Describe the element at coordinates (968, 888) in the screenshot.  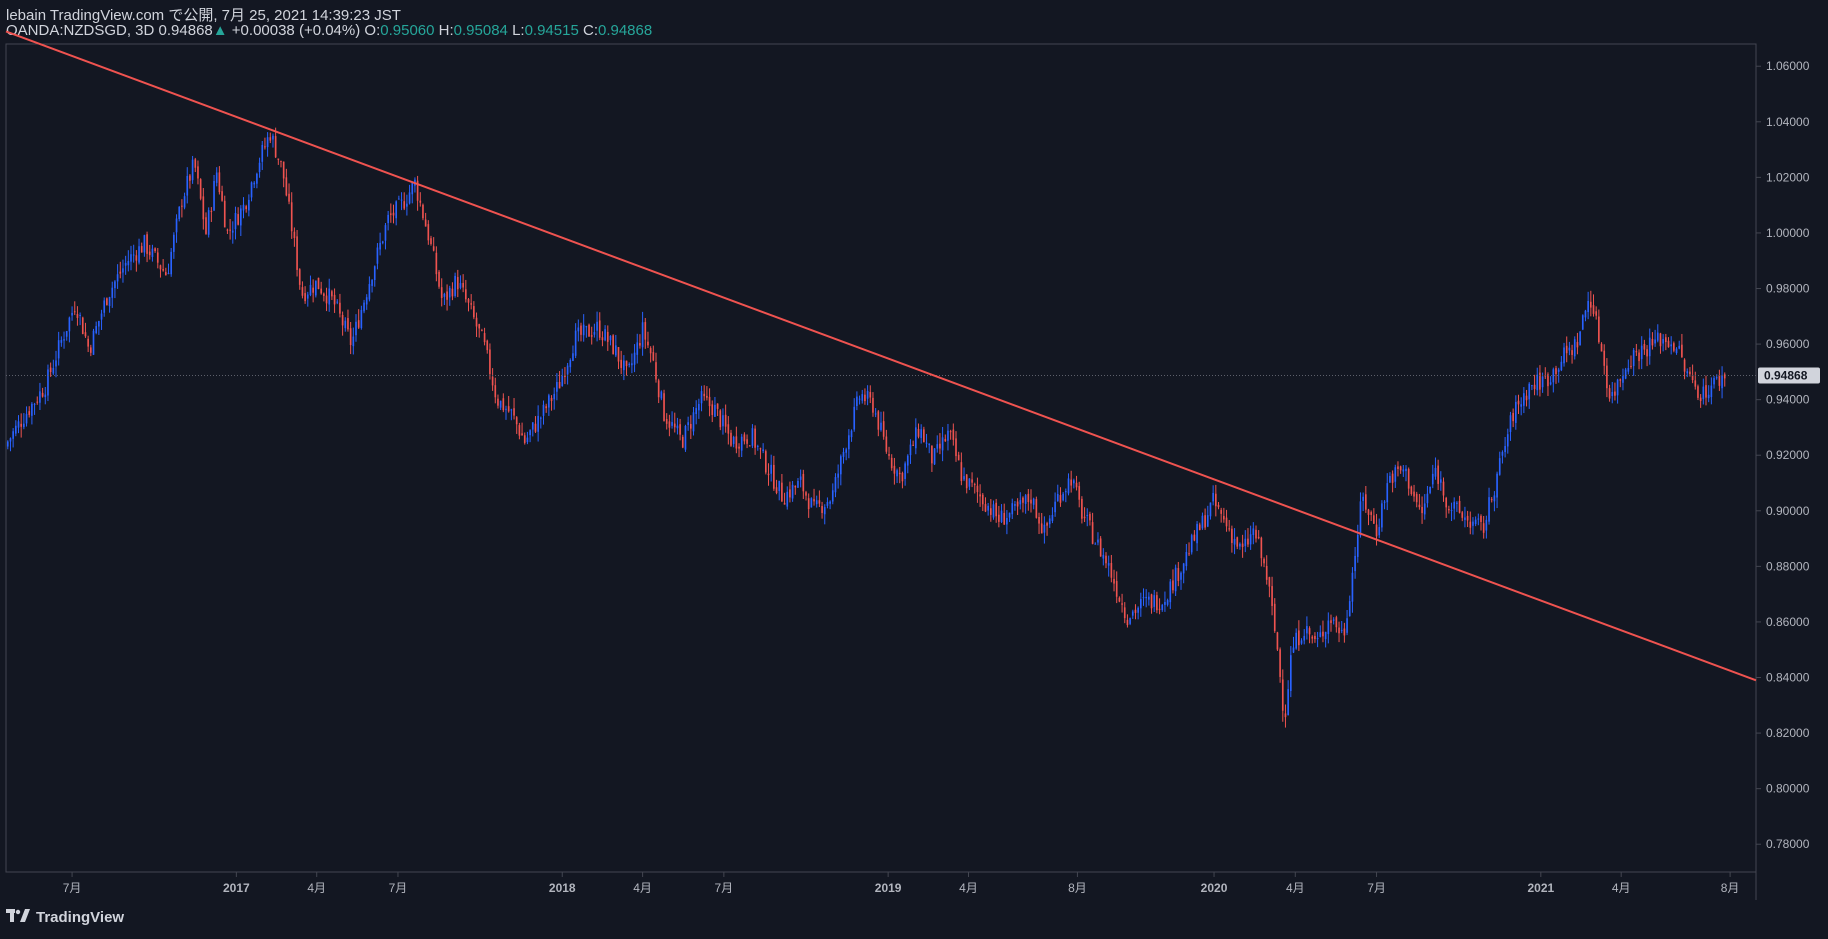
I see `time-tick-label: 4月` at that location.